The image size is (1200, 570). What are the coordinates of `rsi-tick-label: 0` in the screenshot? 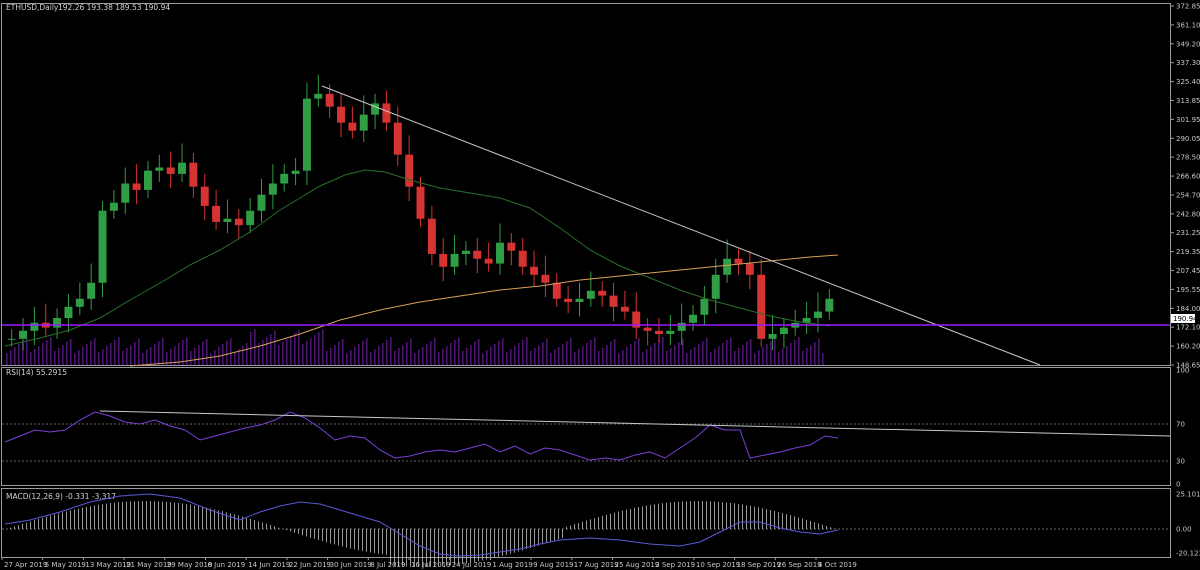 It's located at (1178, 485).